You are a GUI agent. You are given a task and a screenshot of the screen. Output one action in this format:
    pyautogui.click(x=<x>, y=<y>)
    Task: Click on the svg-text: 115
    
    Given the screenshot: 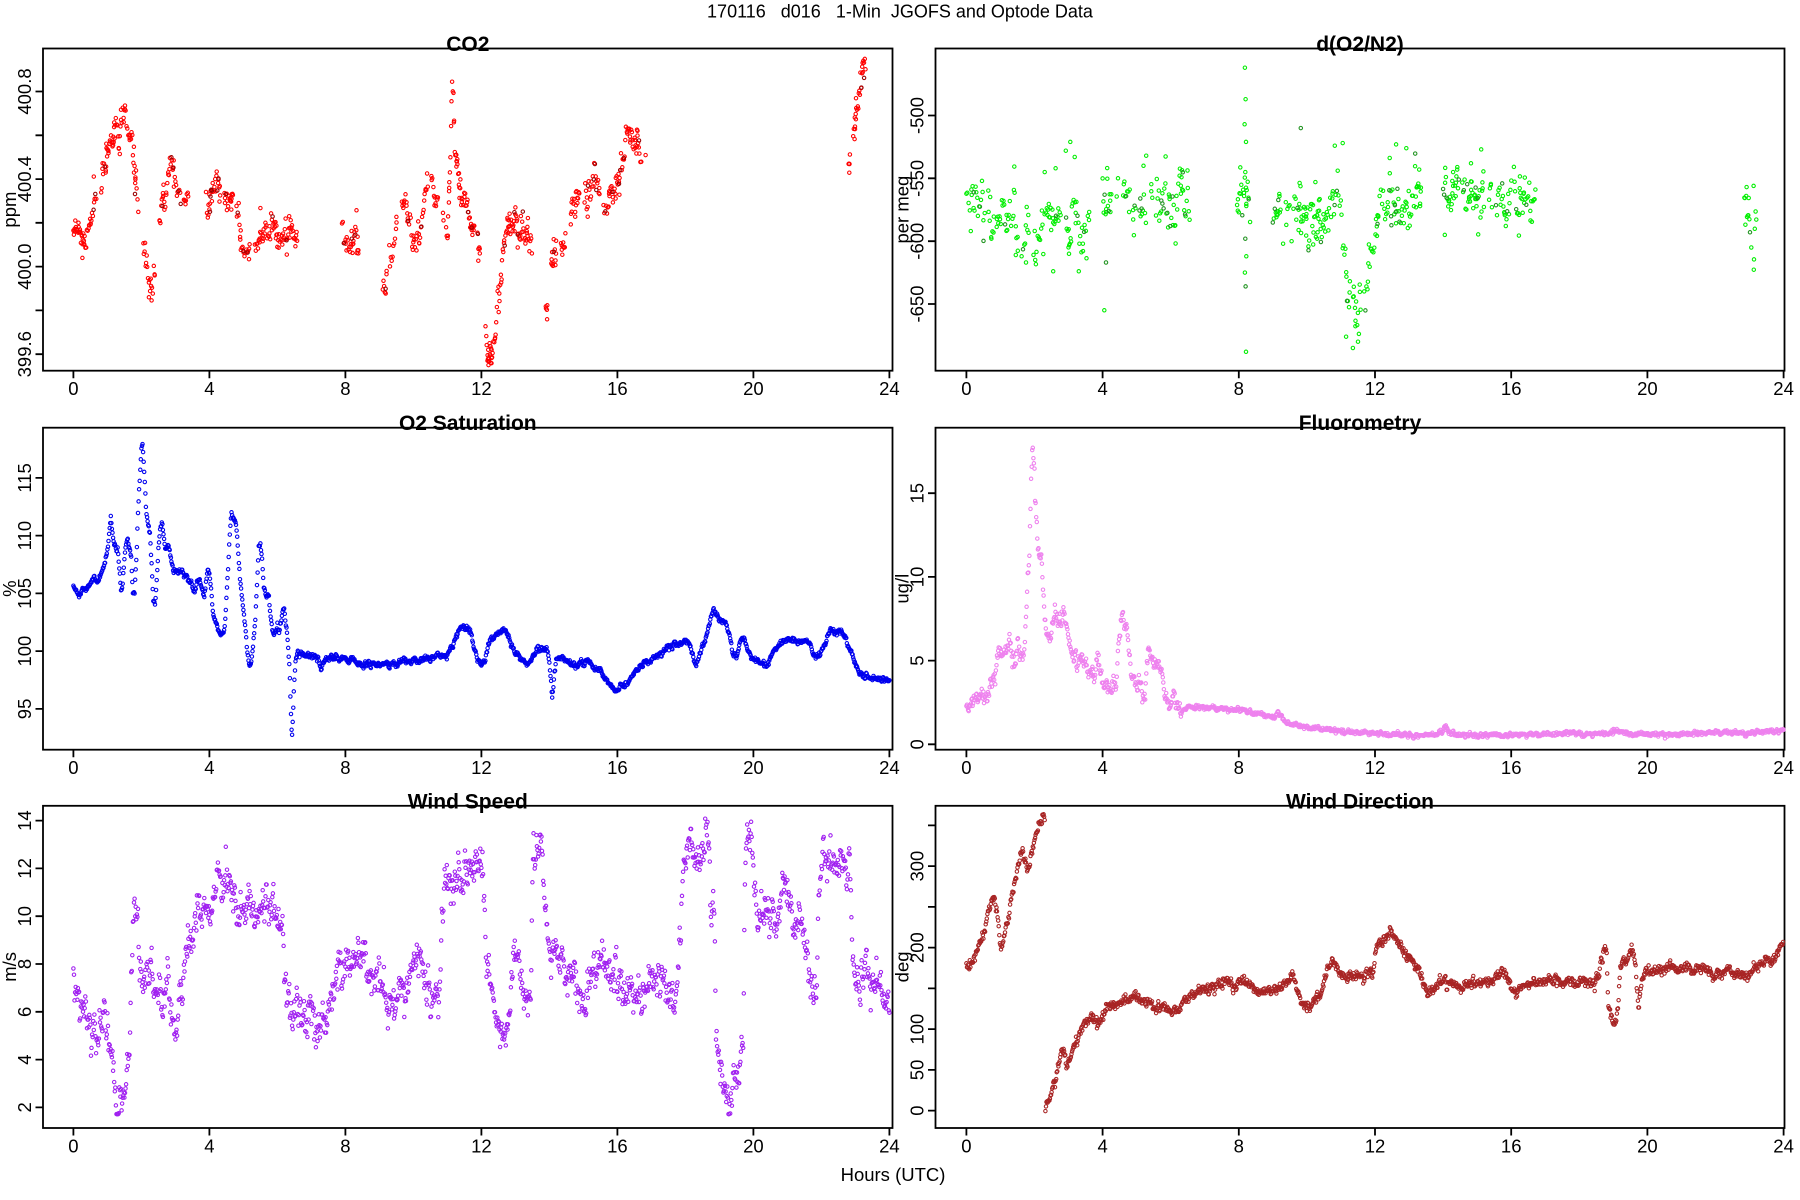 What is the action you would take?
    pyautogui.click(x=24, y=478)
    